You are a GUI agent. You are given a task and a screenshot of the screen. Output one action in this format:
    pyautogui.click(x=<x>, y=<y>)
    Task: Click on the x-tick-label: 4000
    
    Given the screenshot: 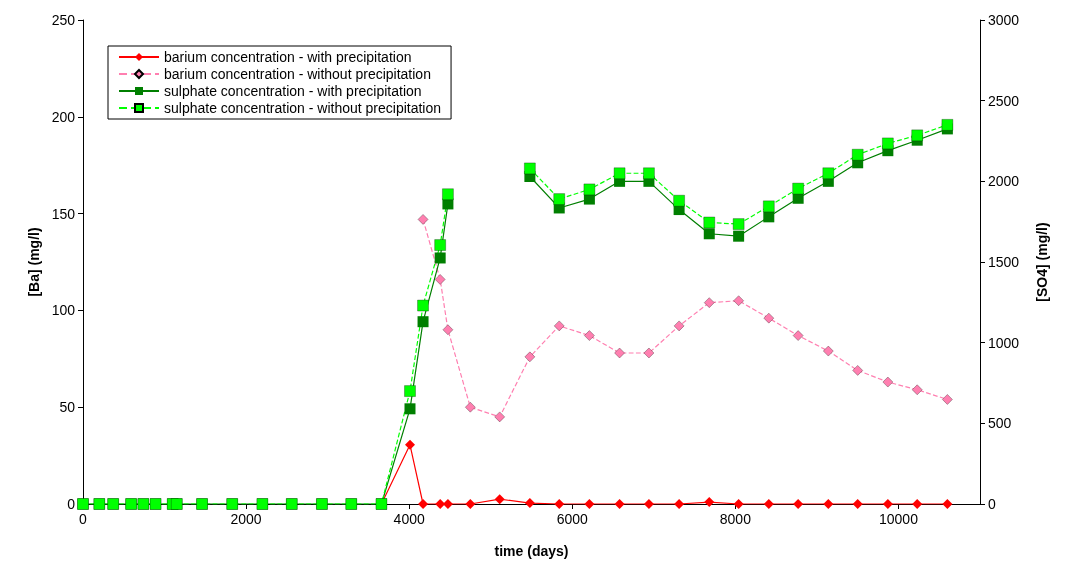 What is the action you would take?
    pyautogui.click(x=409, y=519)
    